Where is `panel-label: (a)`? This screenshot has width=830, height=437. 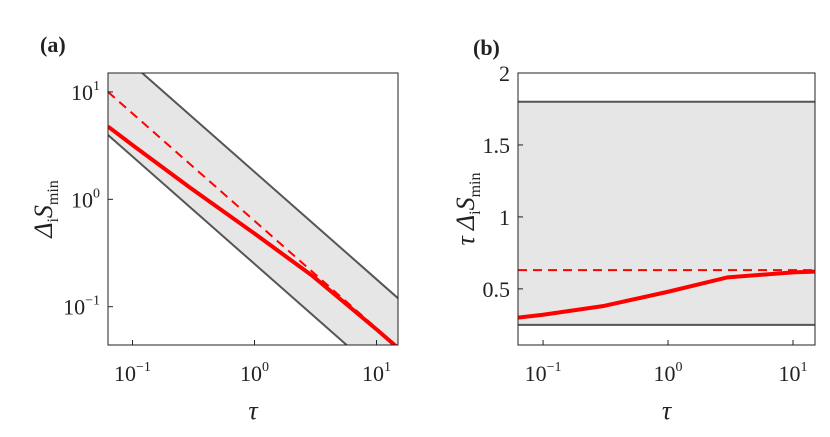 panel-label: (a) is located at coordinates (53, 44).